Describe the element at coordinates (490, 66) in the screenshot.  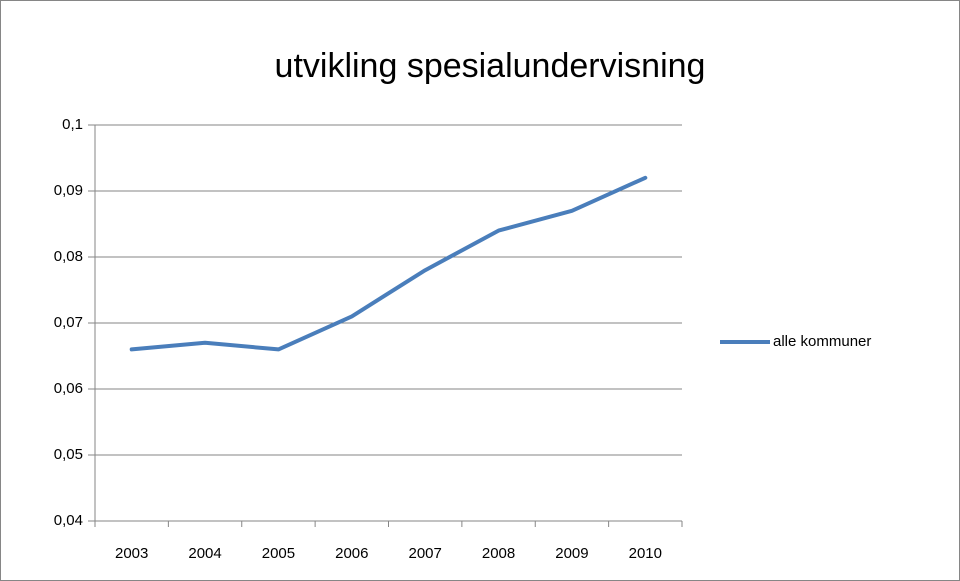
I see `chart-title: utvikling spesialundervisning` at that location.